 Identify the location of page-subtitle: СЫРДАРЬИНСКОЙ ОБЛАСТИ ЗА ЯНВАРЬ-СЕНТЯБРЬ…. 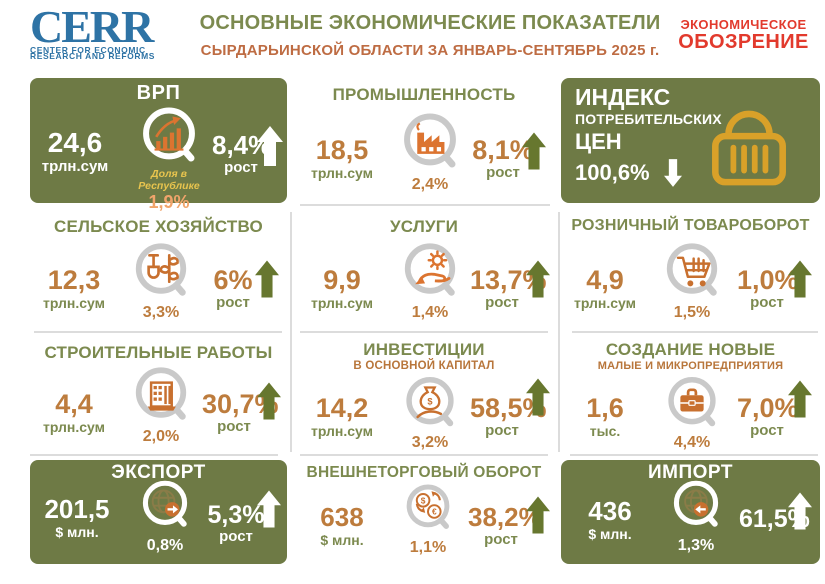
(430, 50).